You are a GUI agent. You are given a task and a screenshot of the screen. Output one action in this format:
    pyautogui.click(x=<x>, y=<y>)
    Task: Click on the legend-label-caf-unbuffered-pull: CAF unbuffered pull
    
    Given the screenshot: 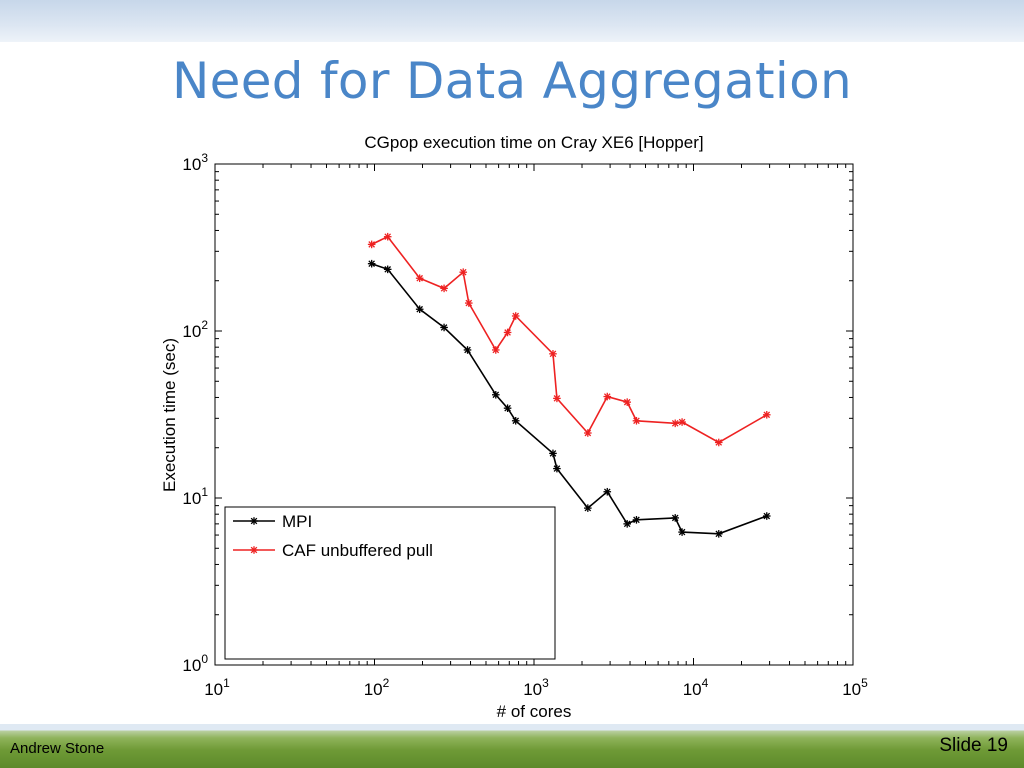 What is the action you would take?
    pyautogui.click(x=357, y=550)
    